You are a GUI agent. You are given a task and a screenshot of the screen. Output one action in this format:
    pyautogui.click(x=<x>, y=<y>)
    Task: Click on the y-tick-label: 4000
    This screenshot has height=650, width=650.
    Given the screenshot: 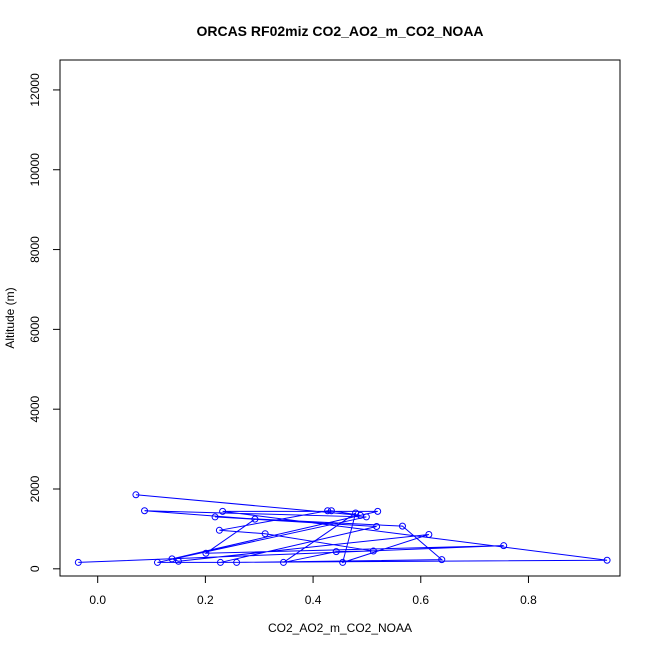 What is the action you would take?
    pyautogui.click(x=35, y=409)
    